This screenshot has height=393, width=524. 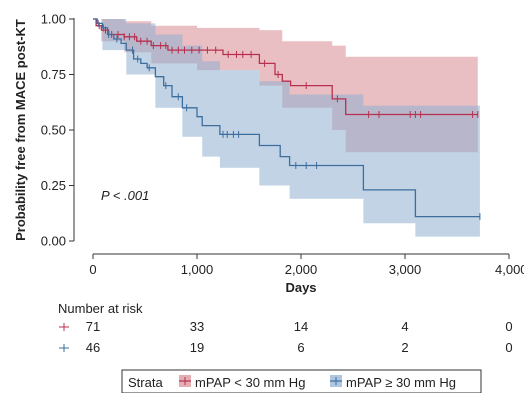 What do you see at coordinates (93, 326) in the screenshot?
I see `risk-count-low: 71` at bounding box center [93, 326].